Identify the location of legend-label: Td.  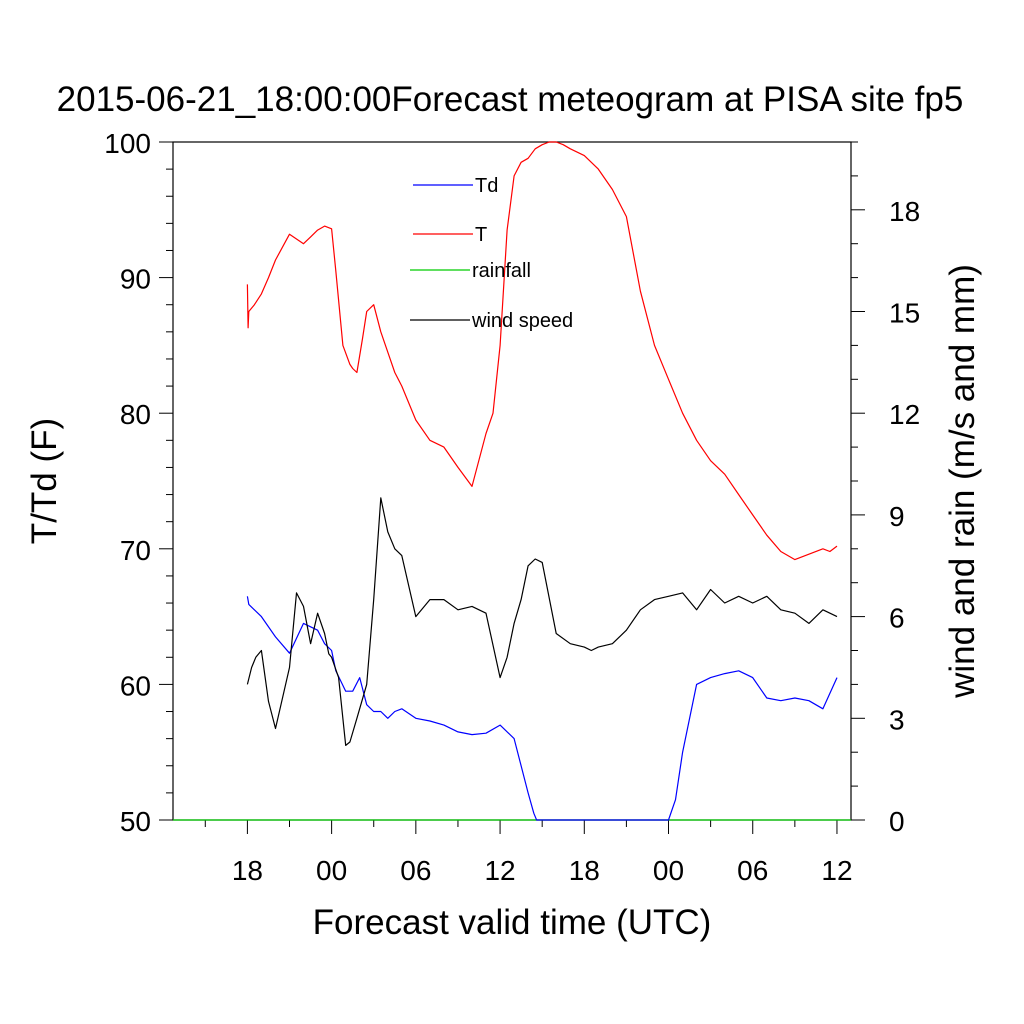
(486, 186).